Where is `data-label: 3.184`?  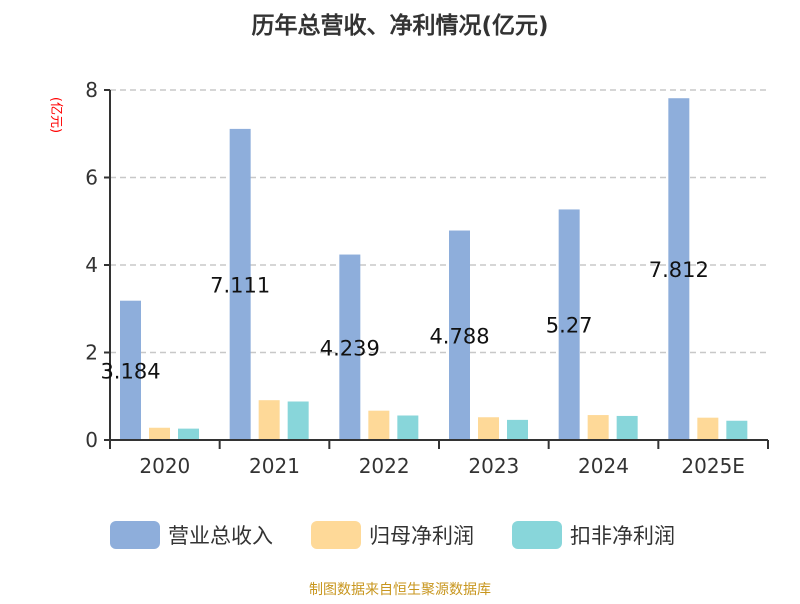
data-label: 3.184 is located at coordinates (130, 371).